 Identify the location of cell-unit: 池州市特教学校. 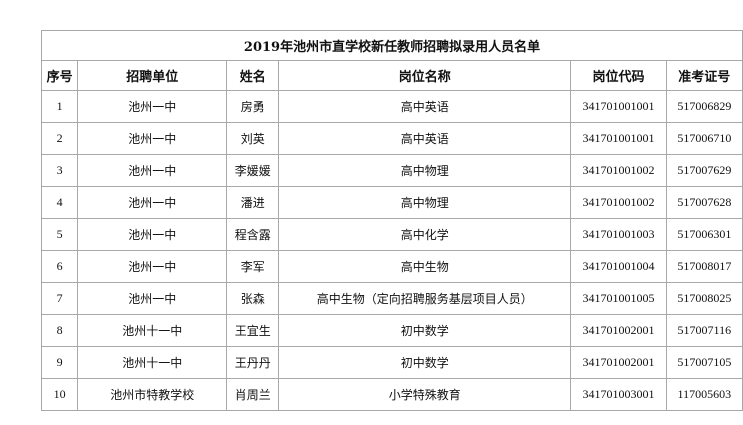
(152, 394).